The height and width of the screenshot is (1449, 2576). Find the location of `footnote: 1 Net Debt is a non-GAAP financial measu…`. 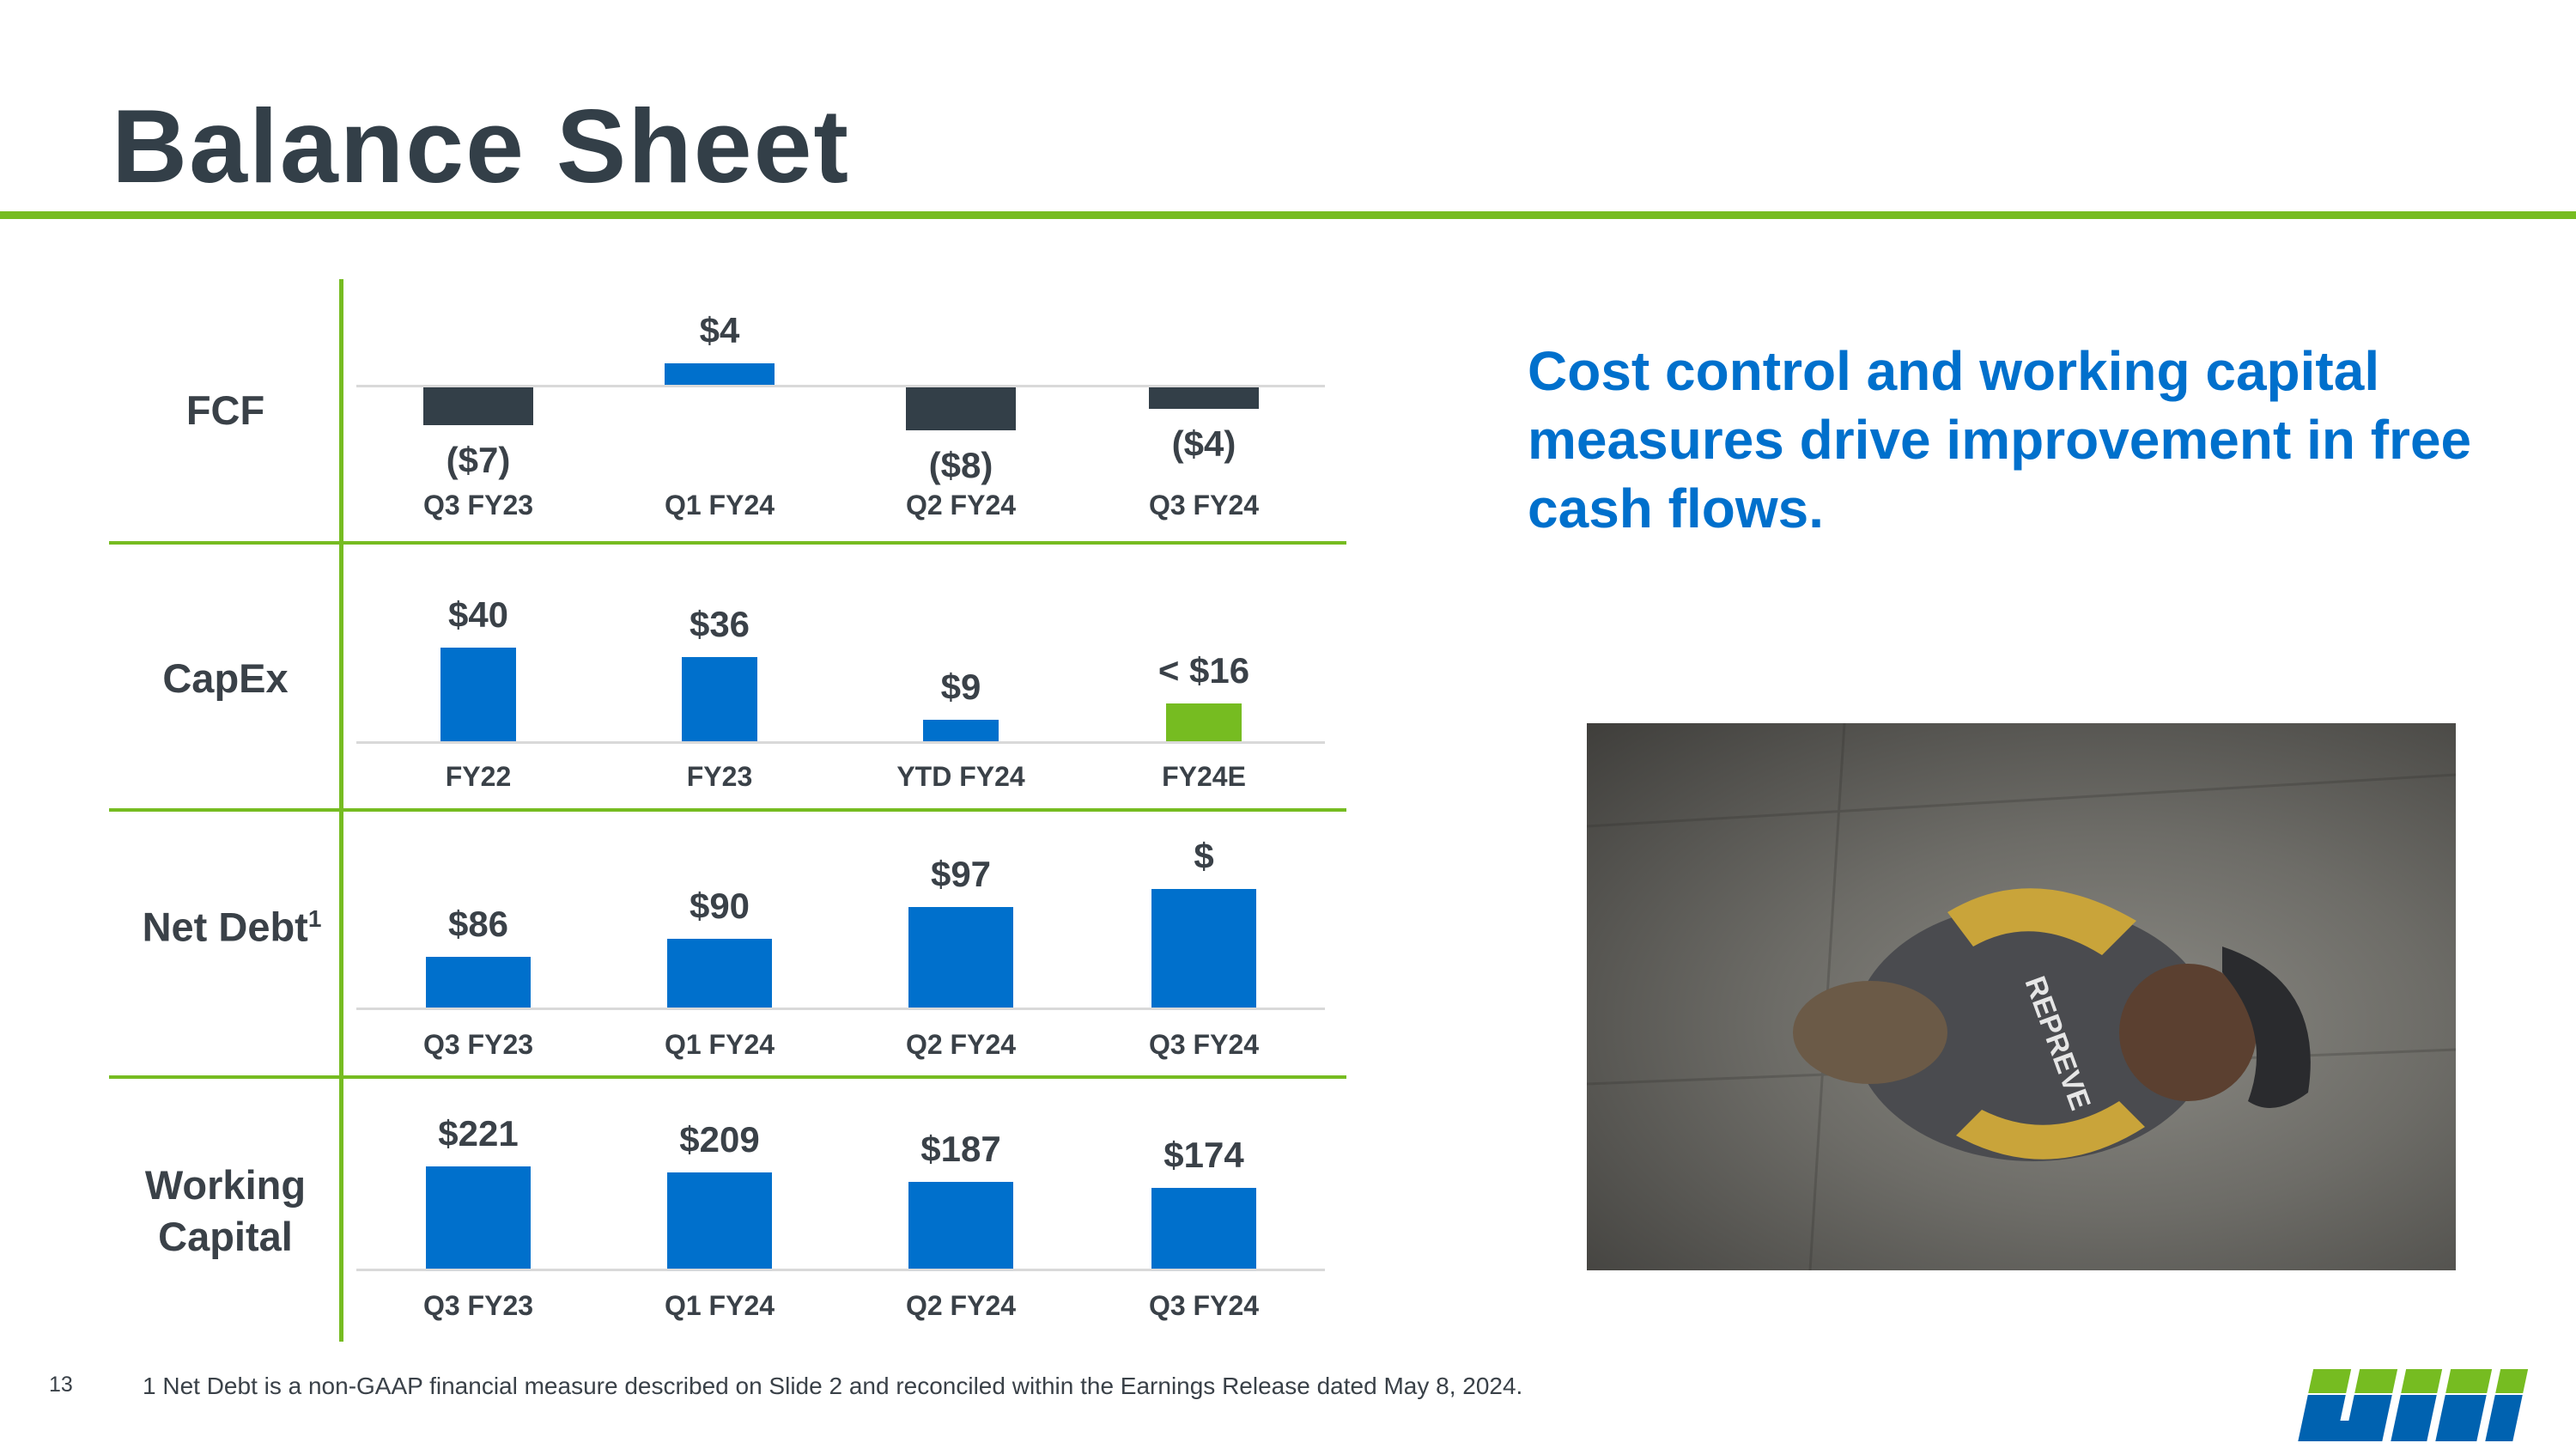

footnote: 1 Net Debt is a non-GAAP financial measu… is located at coordinates (833, 1386).